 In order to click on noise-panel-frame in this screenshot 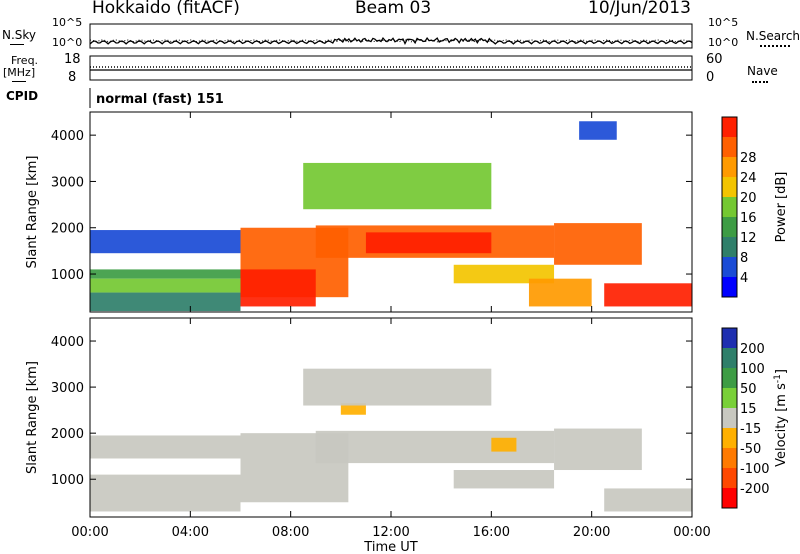, I will do `click(391, 36)`.